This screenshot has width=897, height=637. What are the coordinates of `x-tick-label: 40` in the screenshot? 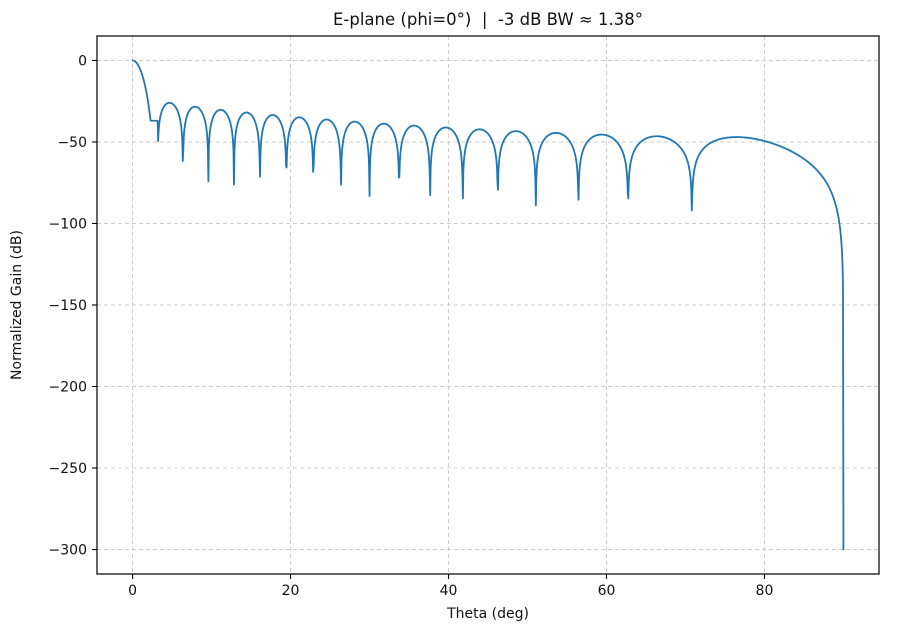 It's located at (449, 591).